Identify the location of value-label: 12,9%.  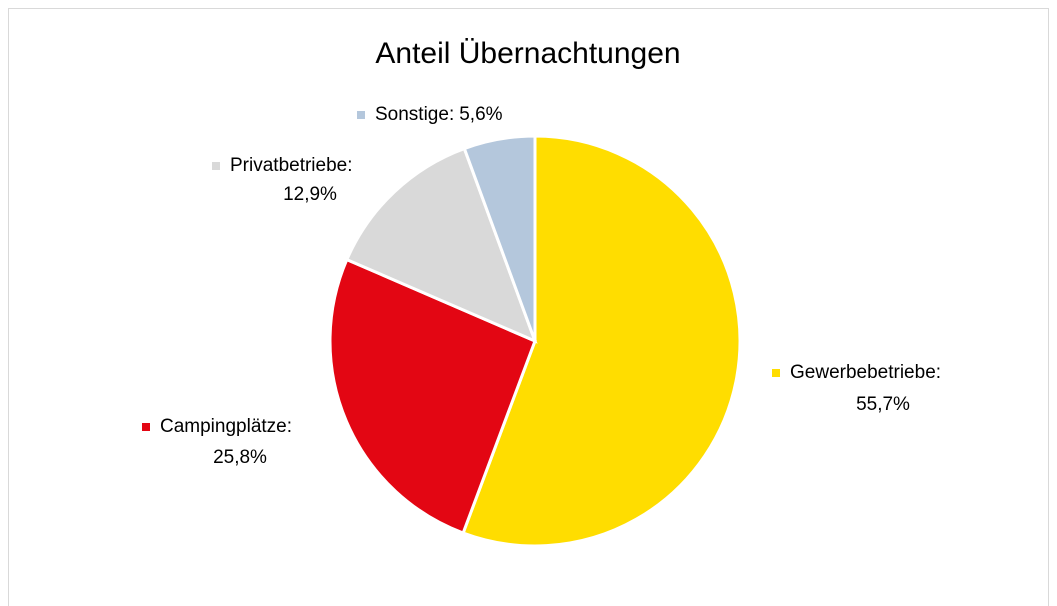
(310, 194).